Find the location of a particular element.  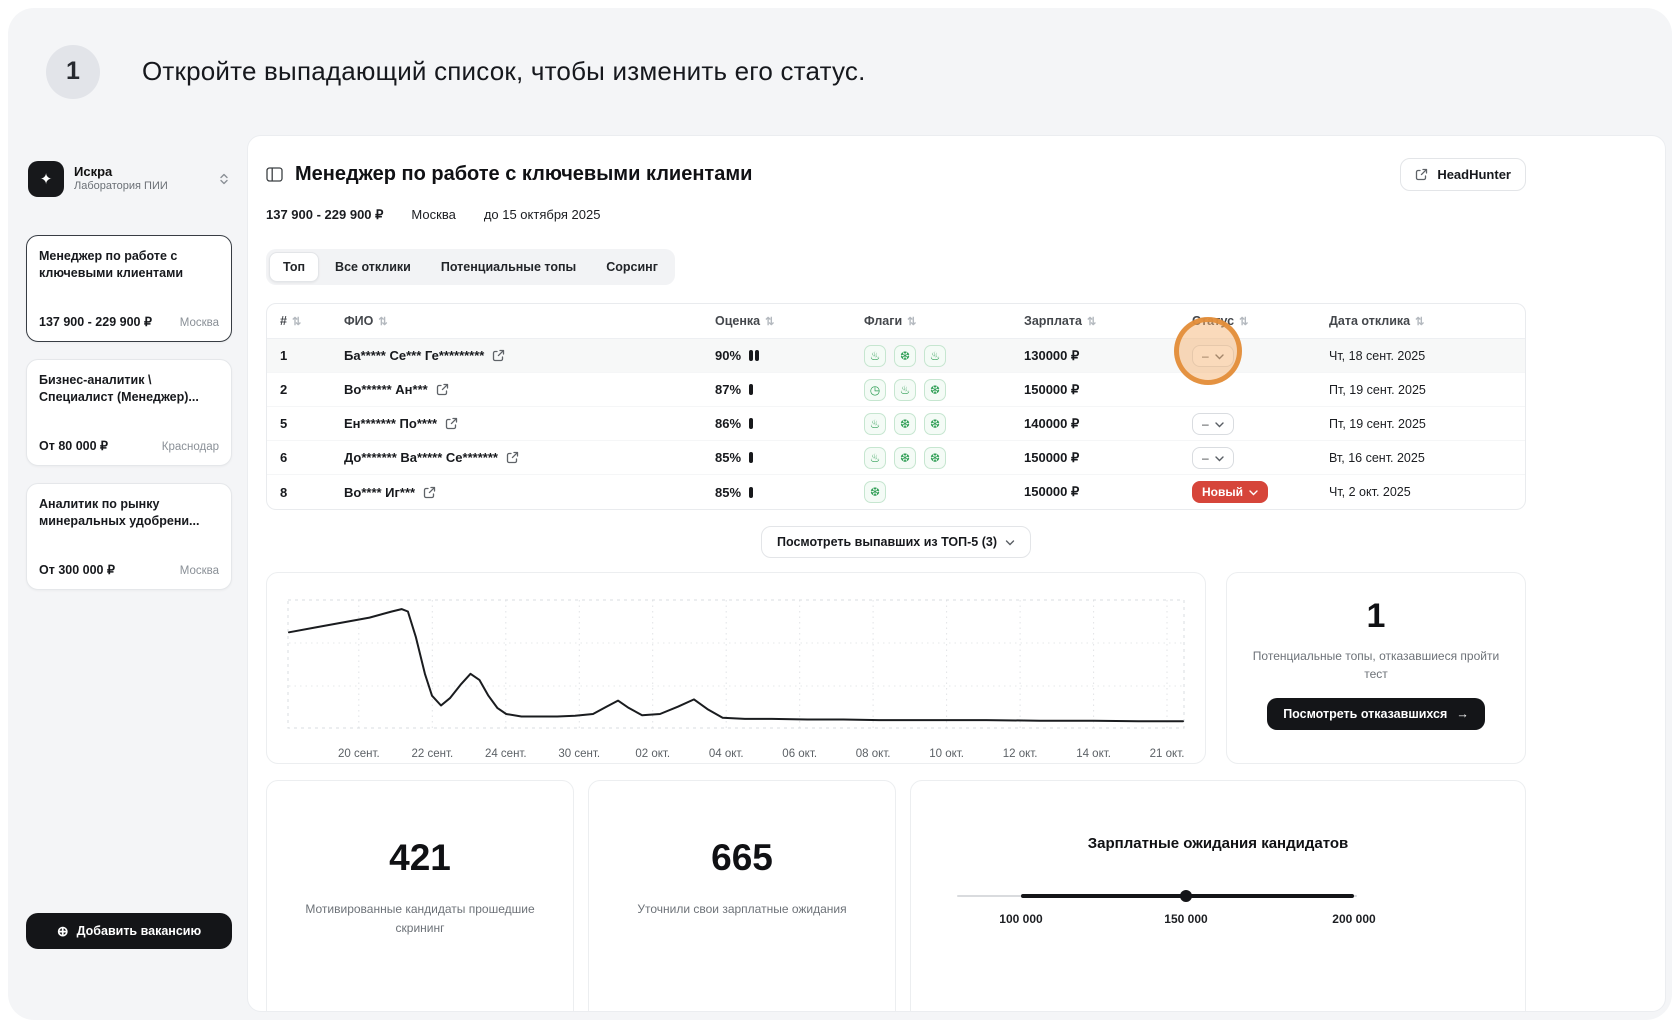

status-value: – is located at coordinates (1205, 423).